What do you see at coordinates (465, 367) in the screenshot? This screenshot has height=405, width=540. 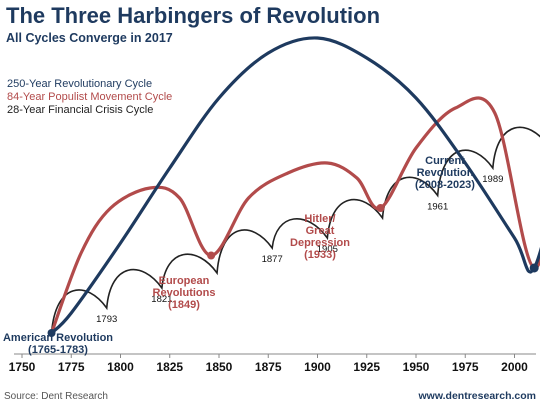 I see `x-tick-label-1975: 1975` at bounding box center [465, 367].